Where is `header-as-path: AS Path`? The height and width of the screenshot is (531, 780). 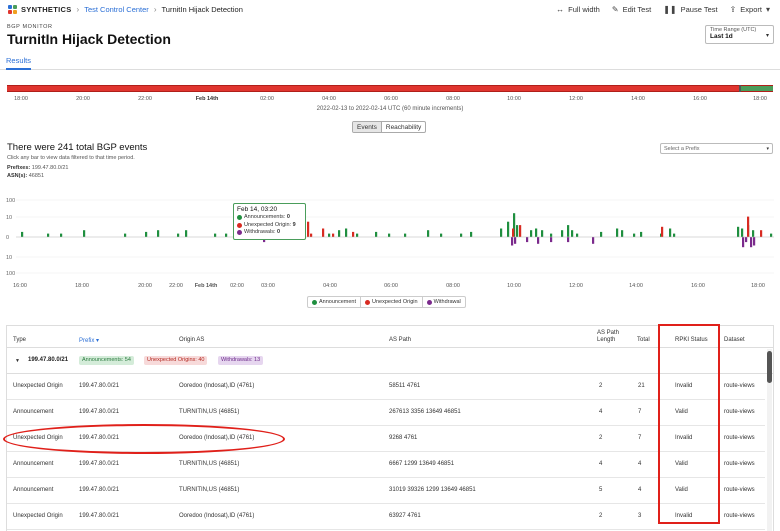 header-as-path: AS Path is located at coordinates (400, 340).